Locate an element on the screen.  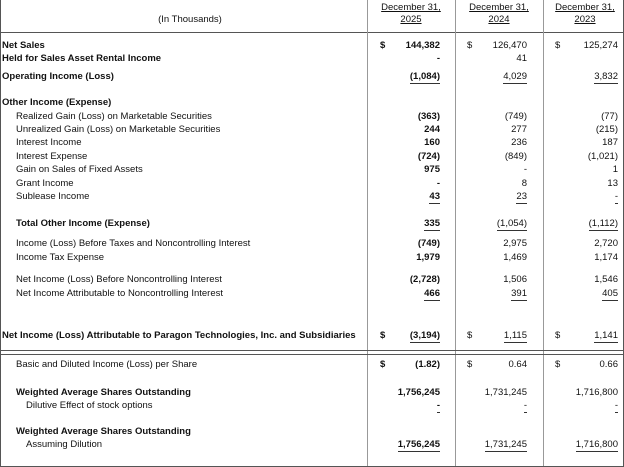
value: 0.64 is located at coordinates (518, 364).